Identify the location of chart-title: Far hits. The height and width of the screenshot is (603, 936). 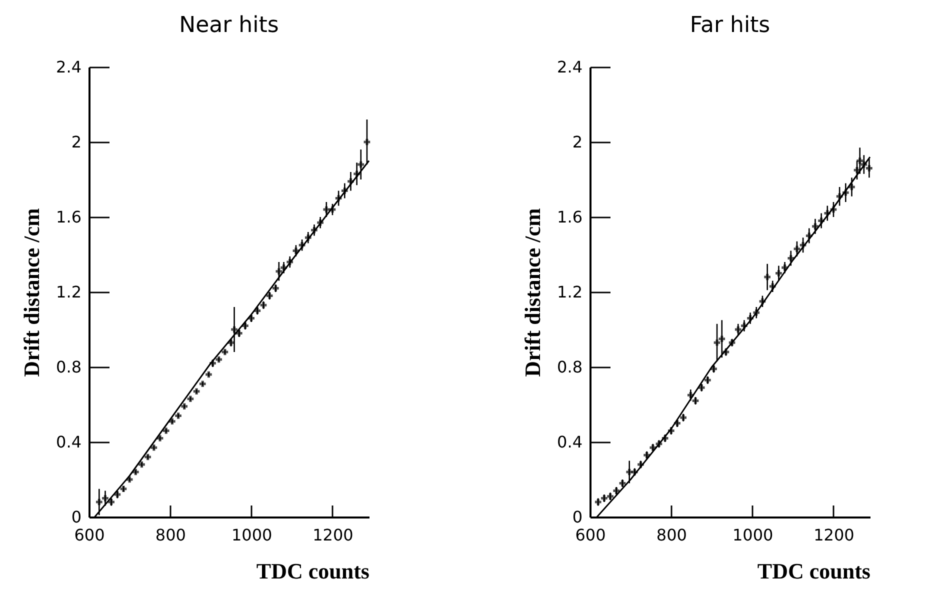
(730, 25).